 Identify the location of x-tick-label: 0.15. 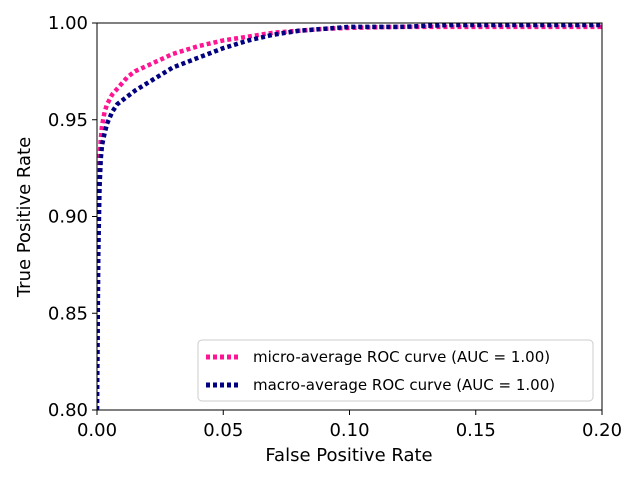
(476, 430).